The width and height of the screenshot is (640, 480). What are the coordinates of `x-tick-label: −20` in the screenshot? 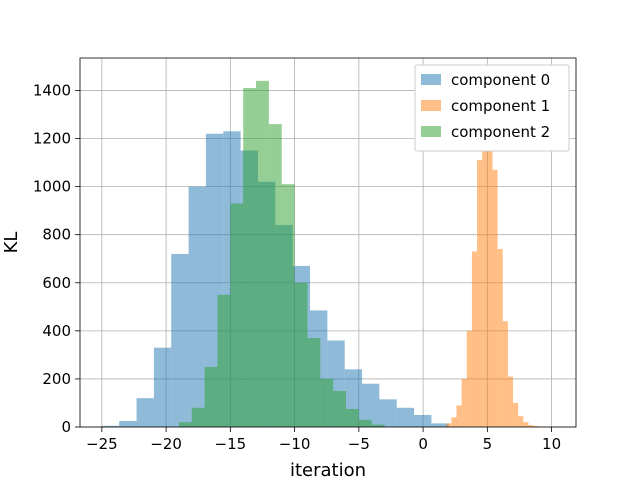 It's located at (166, 444).